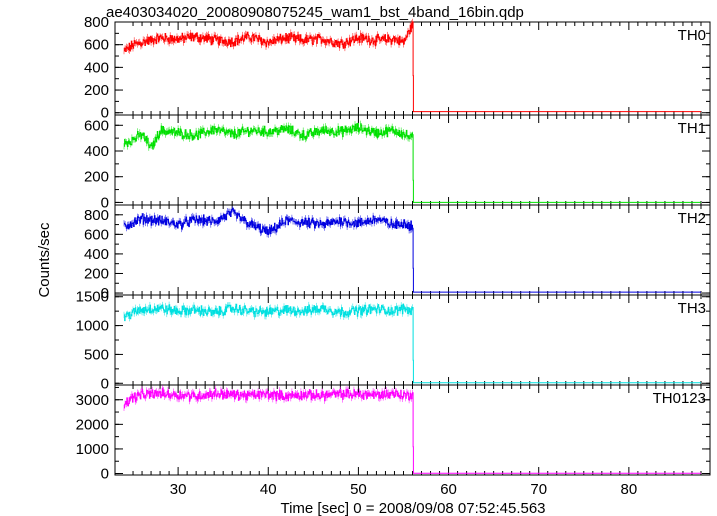  Describe the element at coordinates (412, 508) in the screenshot. I see `x-axis-title: Time [sec] 0 = 2008/09/08 07:52:45.563` at that location.